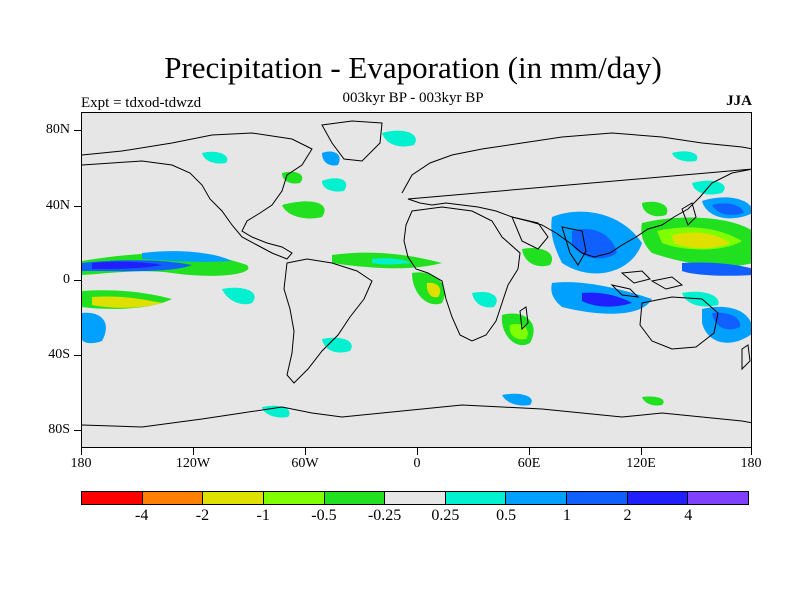  What do you see at coordinates (305, 463) in the screenshot?
I see `x-label-60w: 60W` at bounding box center [305, 463].